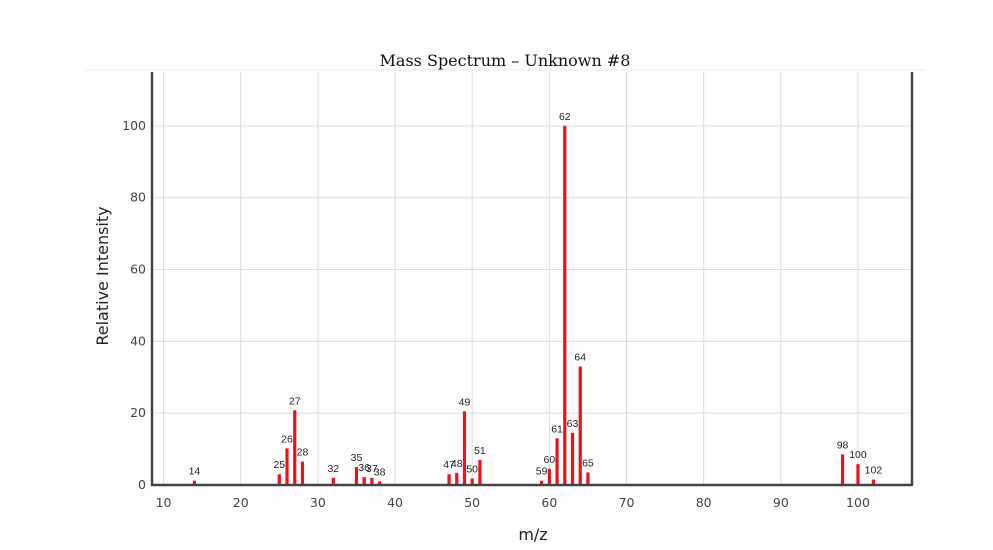 This screenshot has width=993, height=550. Describe the element at coordinates (874, 471) in the screenshot. I see `peak-label: 102` at that location.